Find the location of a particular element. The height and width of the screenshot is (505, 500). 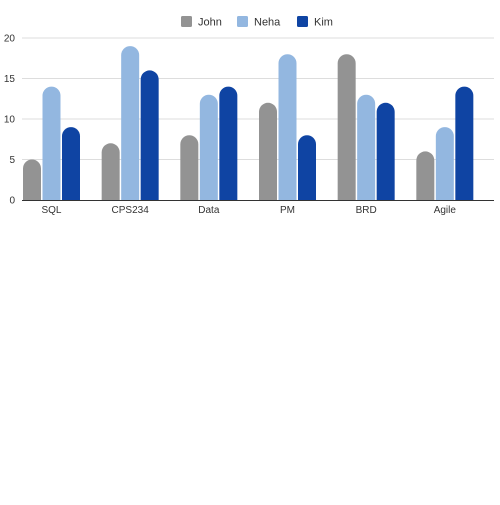

bar-neha-data is located at coordinates (208, 147).